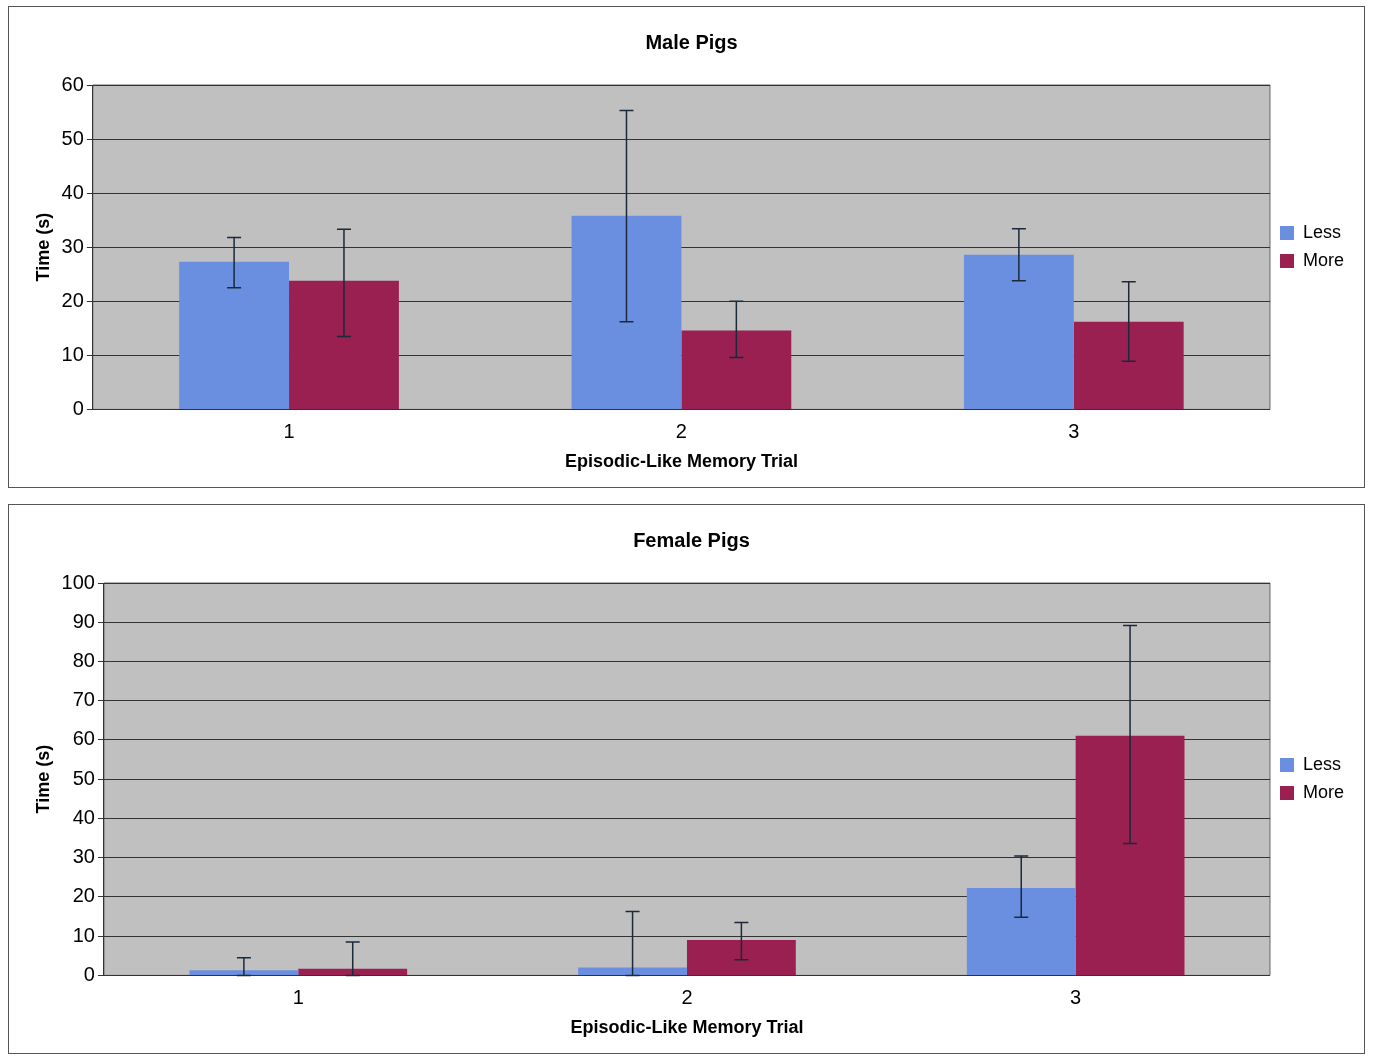 This screenshot has width=1373, height=1059. Describe the element at coordinates (78, 581) in the screenshot. I see `y-tick-label: 100` at that location.